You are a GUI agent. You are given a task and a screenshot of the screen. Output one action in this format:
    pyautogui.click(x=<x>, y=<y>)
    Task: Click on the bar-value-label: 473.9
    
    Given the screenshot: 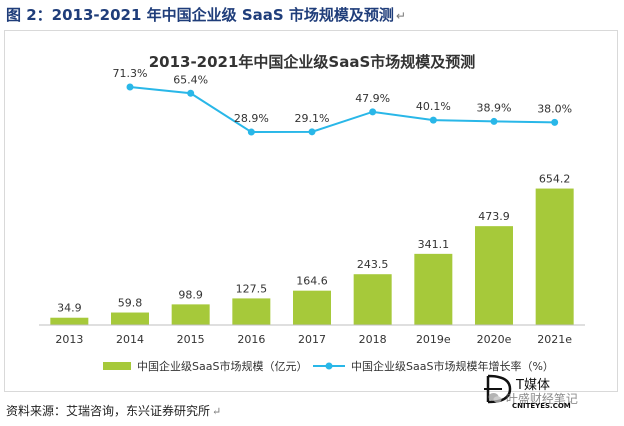 What is the action you would take?
    pyautogui.click(x=494, y=216)
    